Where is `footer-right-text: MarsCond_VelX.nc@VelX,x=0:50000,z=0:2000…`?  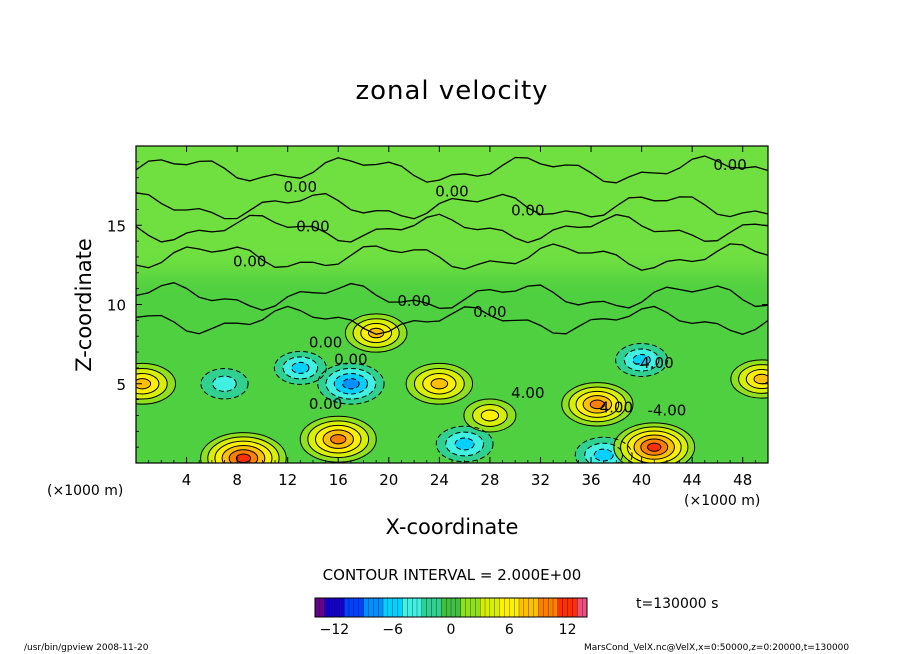 footer-right-text: MarsCond_VelX.nc@VelX,x=0:50000,z=0:2000… is located at coordinates (717, 648).